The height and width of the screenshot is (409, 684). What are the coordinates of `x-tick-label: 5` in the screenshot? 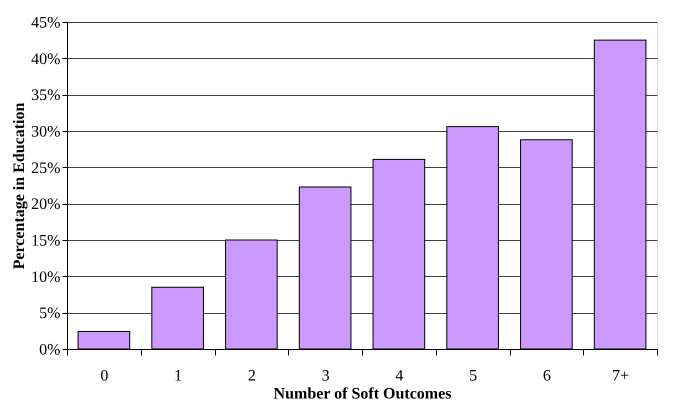 It's located at (473, 376).